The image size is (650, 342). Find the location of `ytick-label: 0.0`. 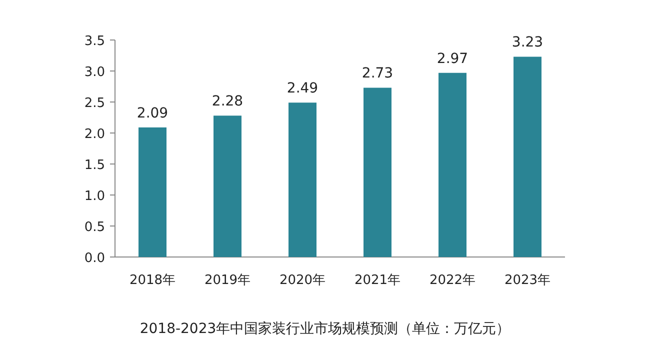

ytick-label: 0.0 is located at coordinates (94, 258).